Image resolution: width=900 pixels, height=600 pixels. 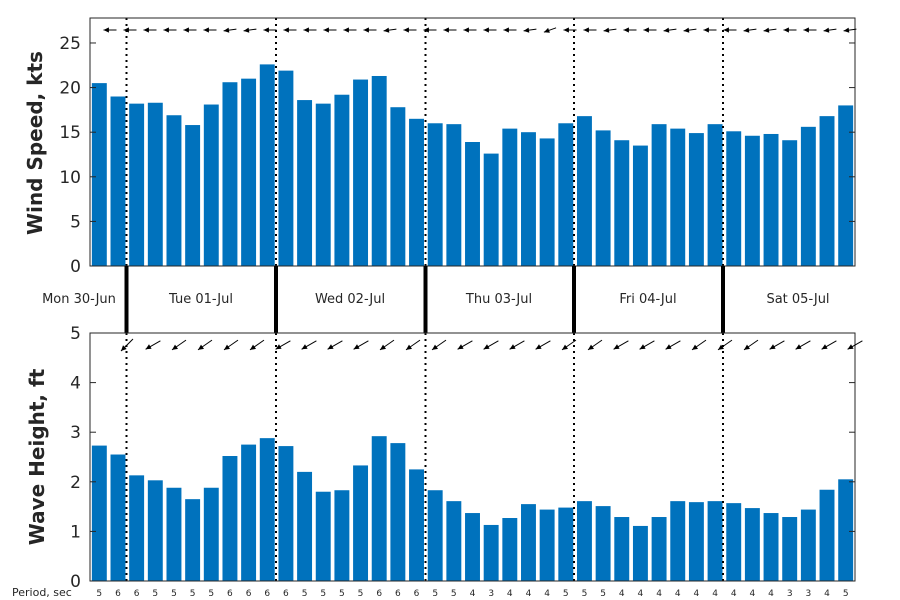 I want to click on wave-height-axis-label: Wave Height, ft, so click(x=37, y=456).